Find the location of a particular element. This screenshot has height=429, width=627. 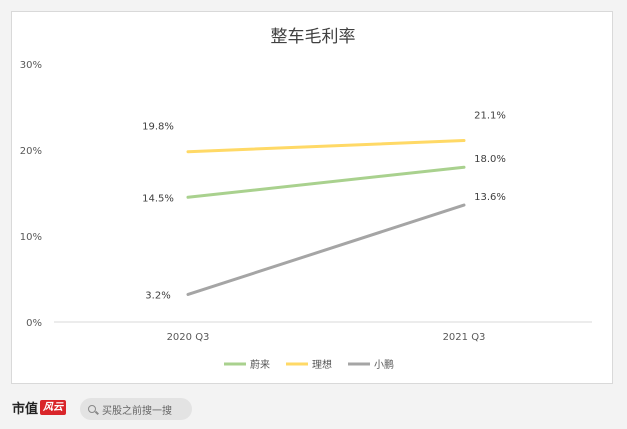

brand-name: 市值 is located at coordinates (25, 409).